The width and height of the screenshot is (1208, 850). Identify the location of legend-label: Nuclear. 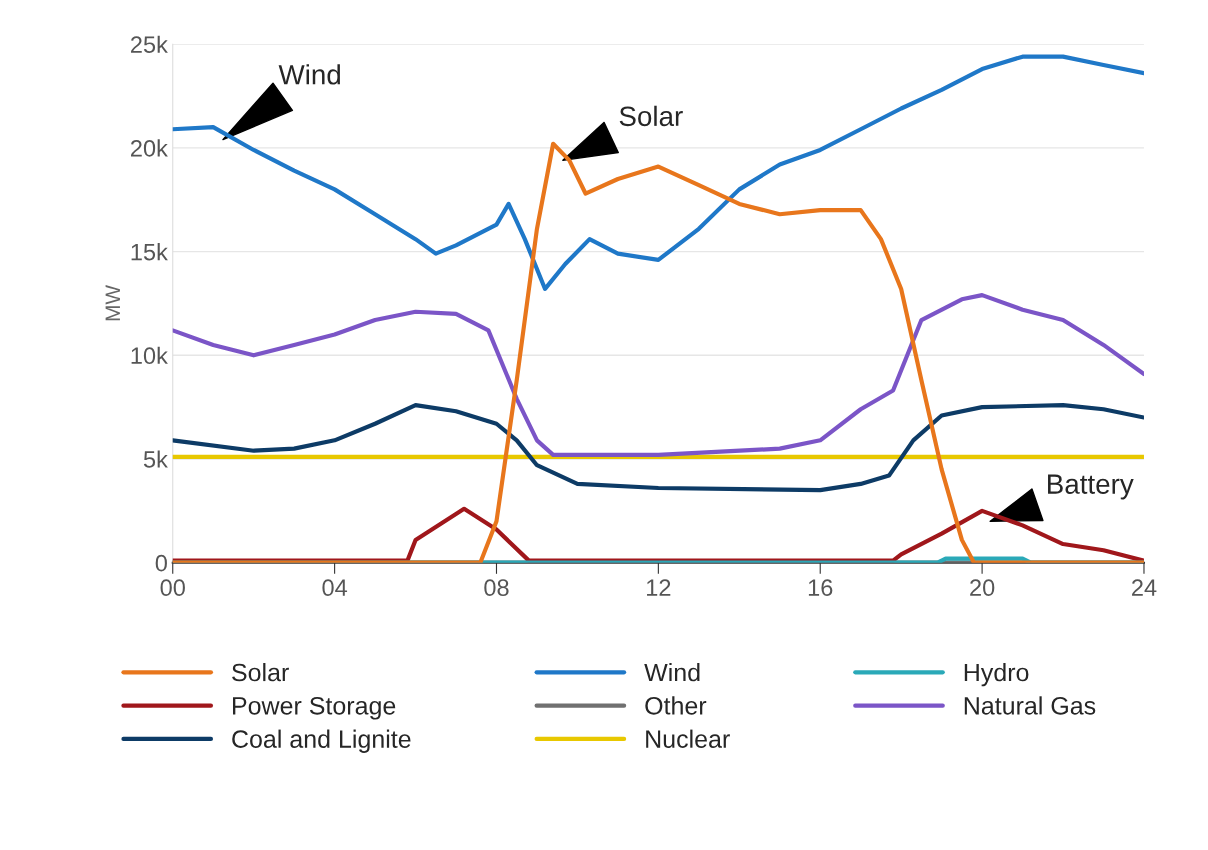
(688, 738).